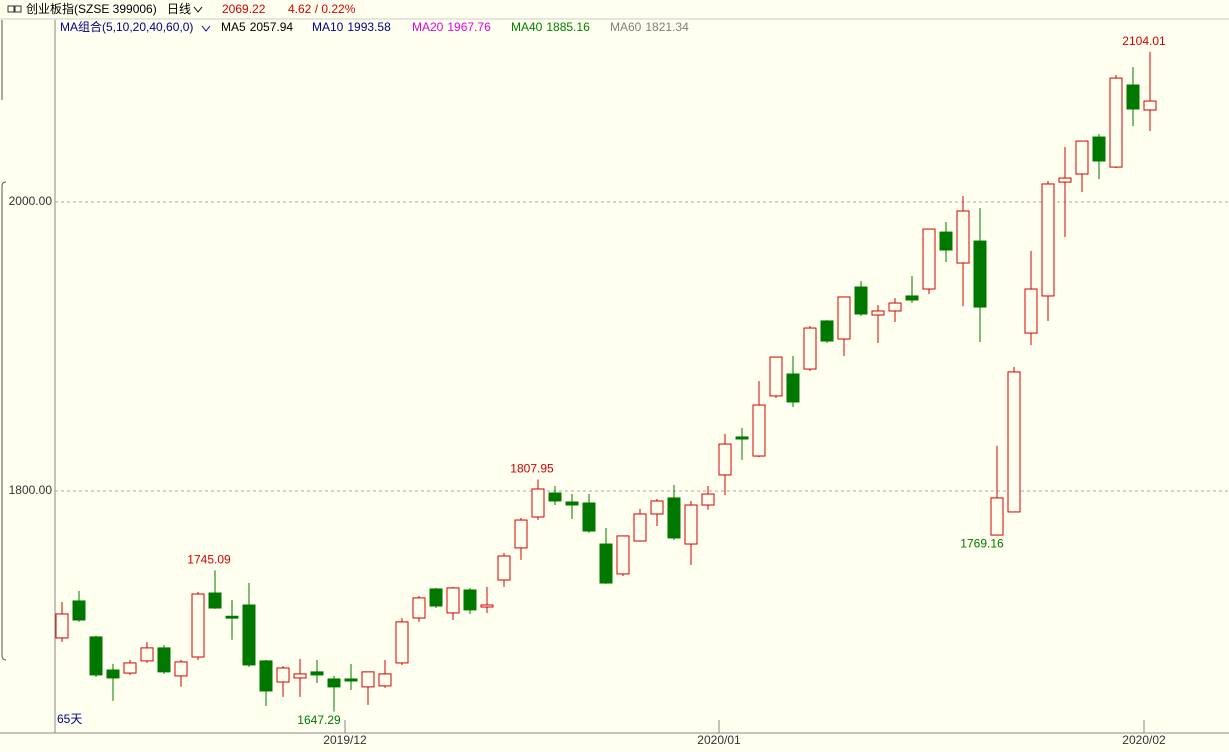 This screenshot has width=1229, height=752. I want to click on change: 4.62 / 0.22%, so click(322, 9).